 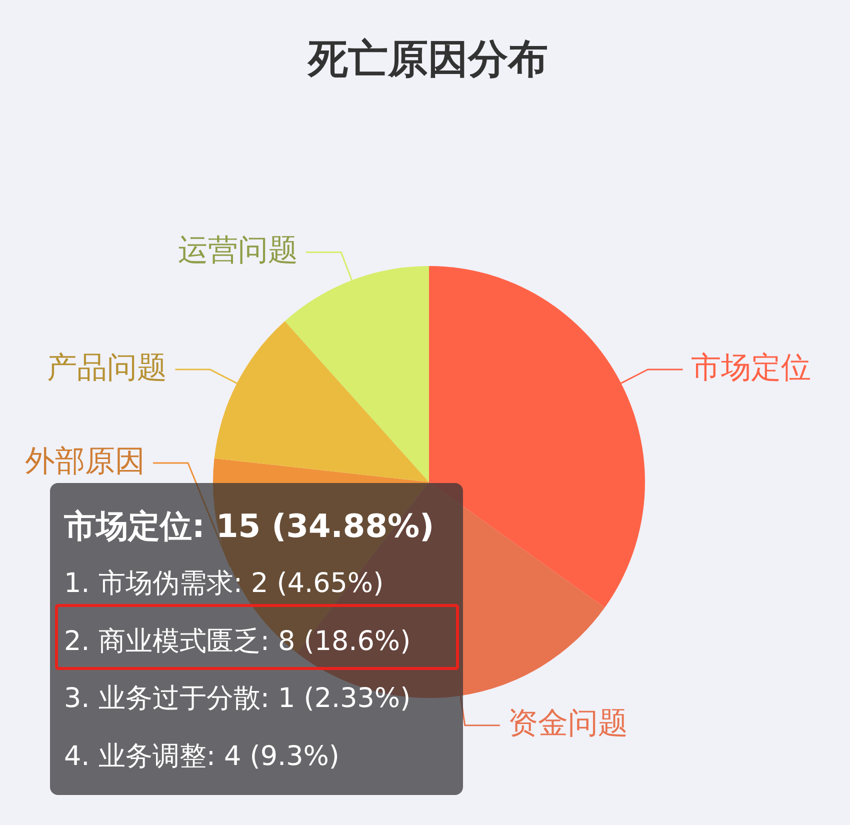 What do you see at coordinates (427, 59) in the screenshot?
I see `chart-title: 死亡原因分布` at bounding box center [427, 59].